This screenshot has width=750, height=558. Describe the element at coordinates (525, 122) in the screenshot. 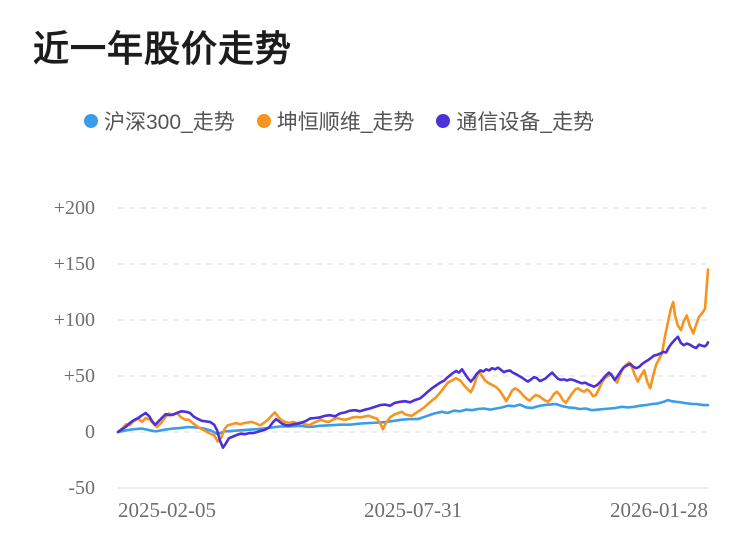

I see `legend-label: 通信设备_走势` at that location.